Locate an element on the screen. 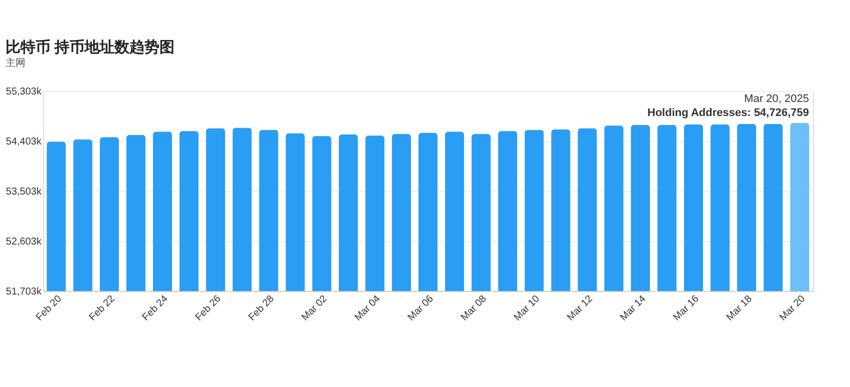 This screenshot has width=850, height=387. x-tick-label: Mar 18 is located at coordinates (739, 308).